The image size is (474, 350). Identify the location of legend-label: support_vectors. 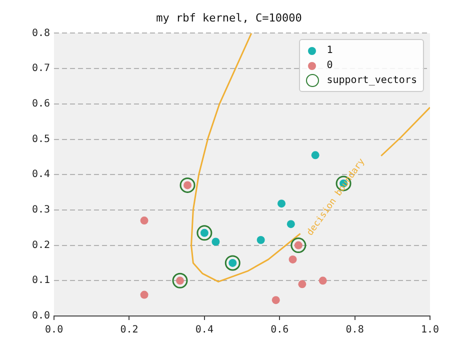
(371, 80).